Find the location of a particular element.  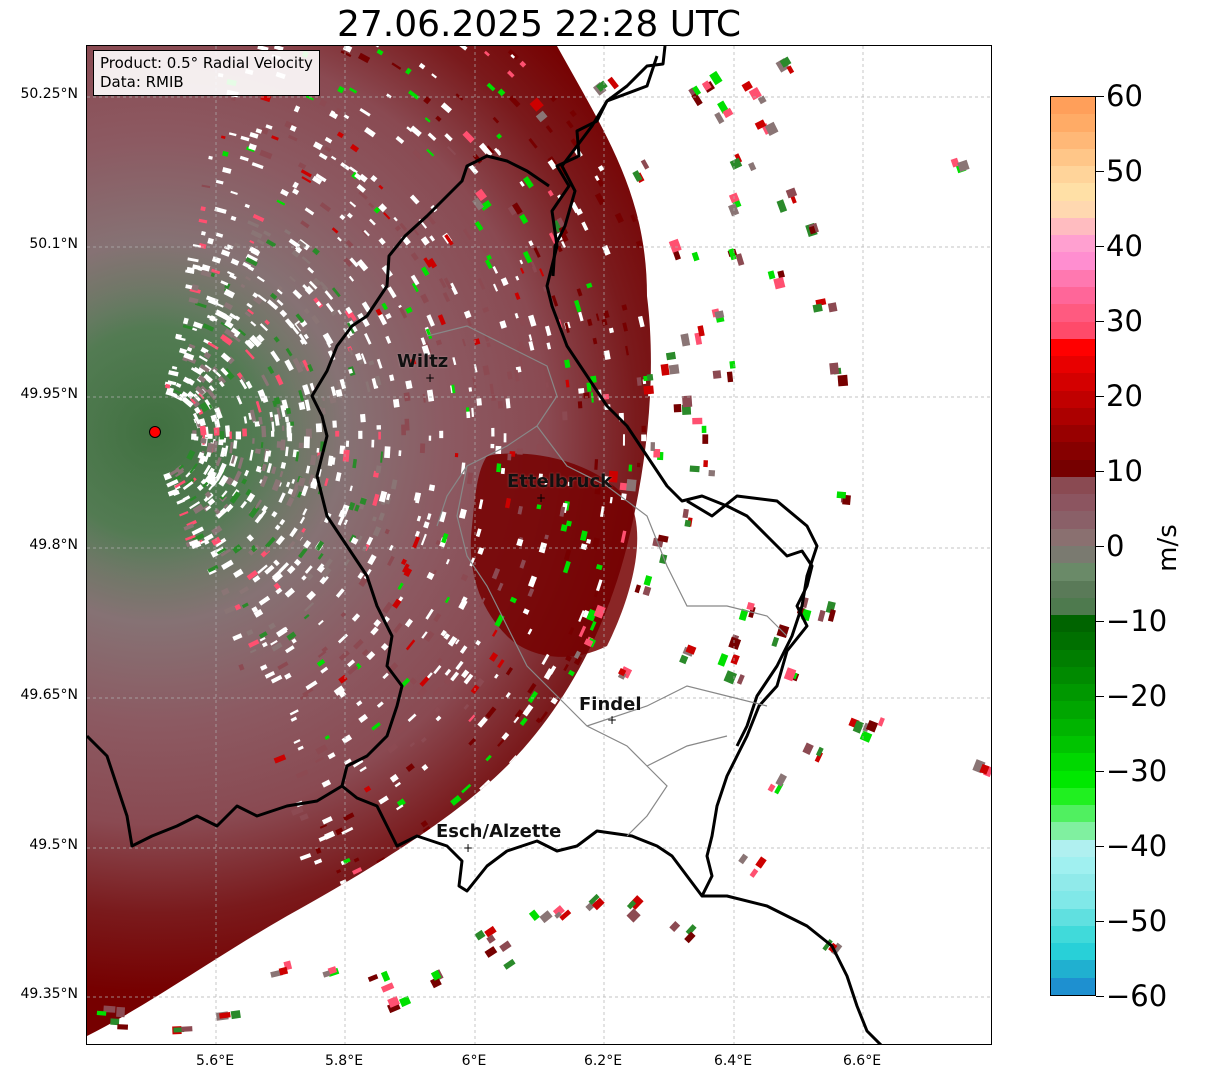

colorbar-tick-label: −10 is located at coordinates (1137, 621).